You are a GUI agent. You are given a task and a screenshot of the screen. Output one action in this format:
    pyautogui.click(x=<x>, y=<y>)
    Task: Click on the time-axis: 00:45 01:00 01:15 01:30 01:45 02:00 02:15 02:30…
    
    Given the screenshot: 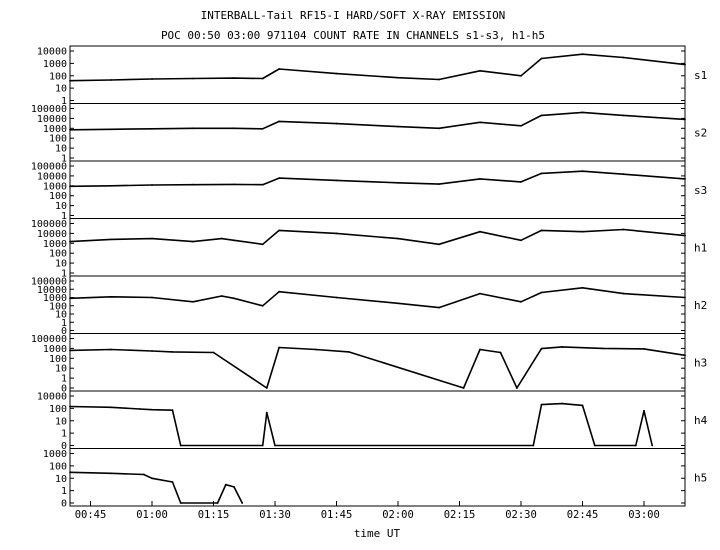 What is the action you would take?
    pyautogui.click(x=367, y=511)
    